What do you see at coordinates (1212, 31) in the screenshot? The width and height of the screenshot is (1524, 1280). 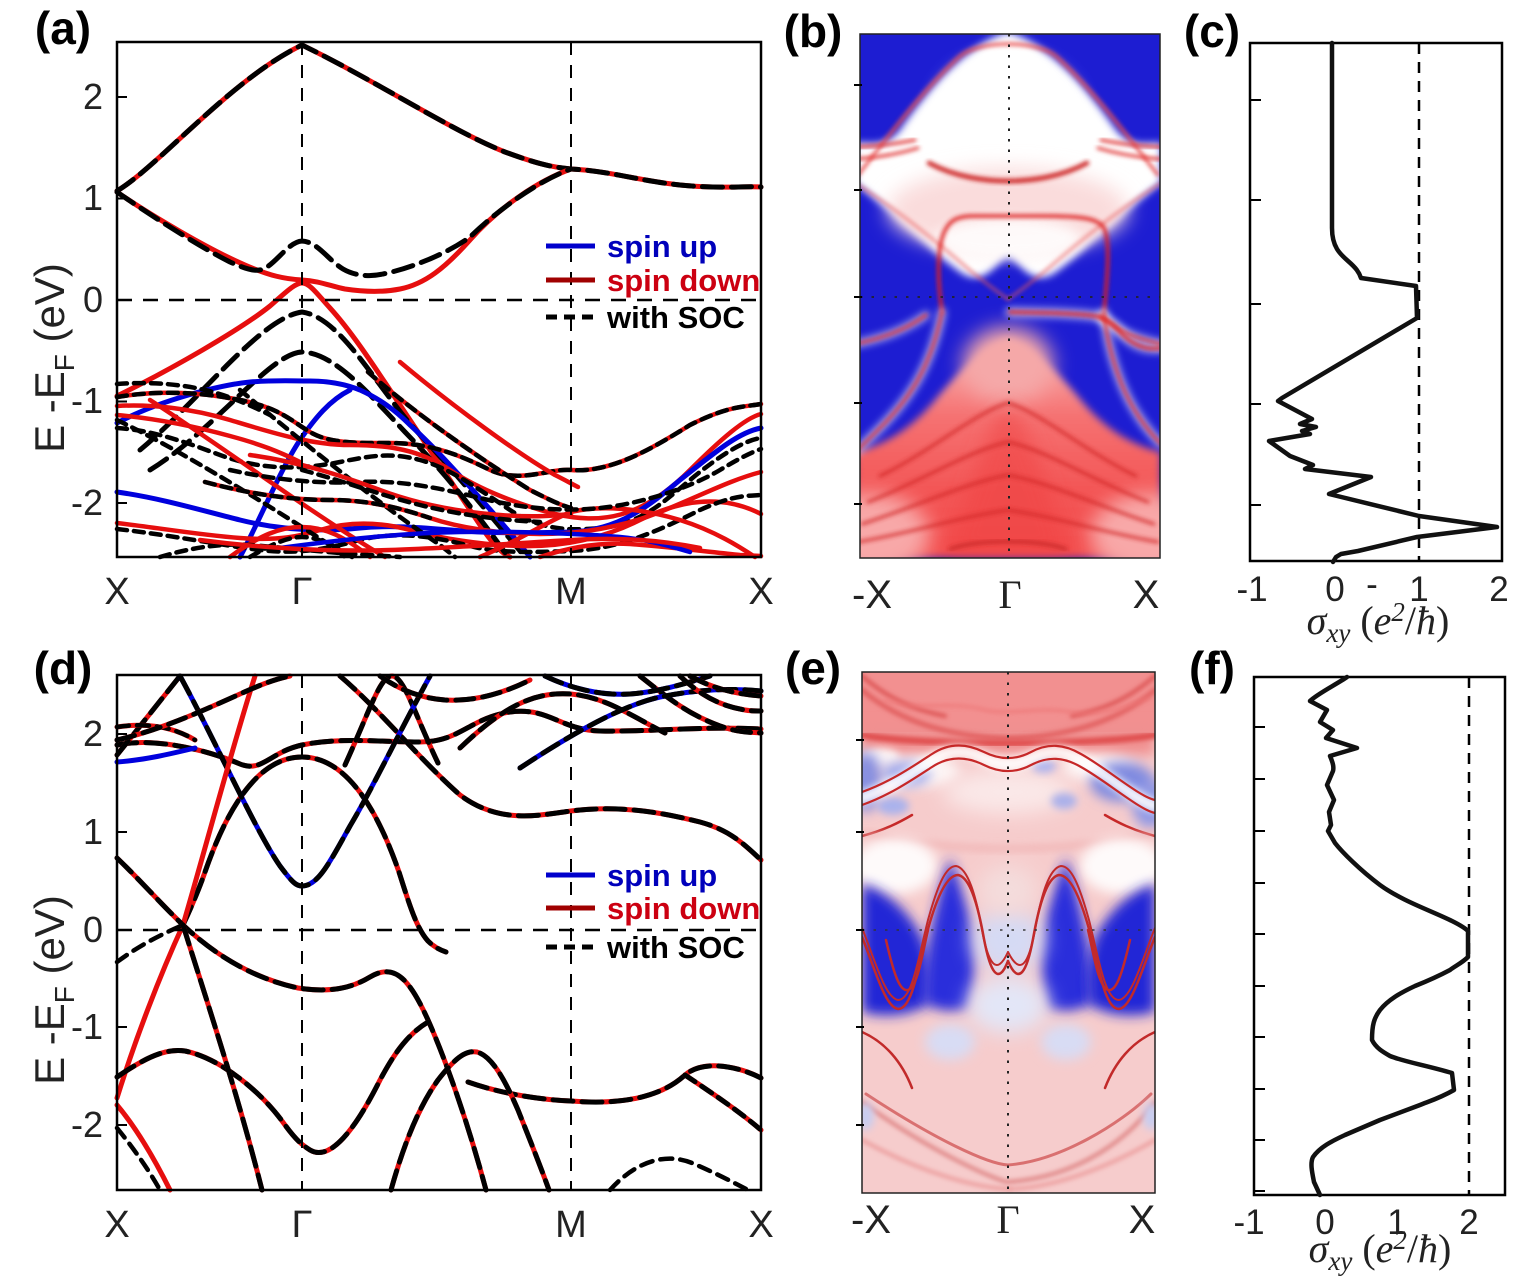 I see `svg-text: (c)` at bounding box center [1212, 31].